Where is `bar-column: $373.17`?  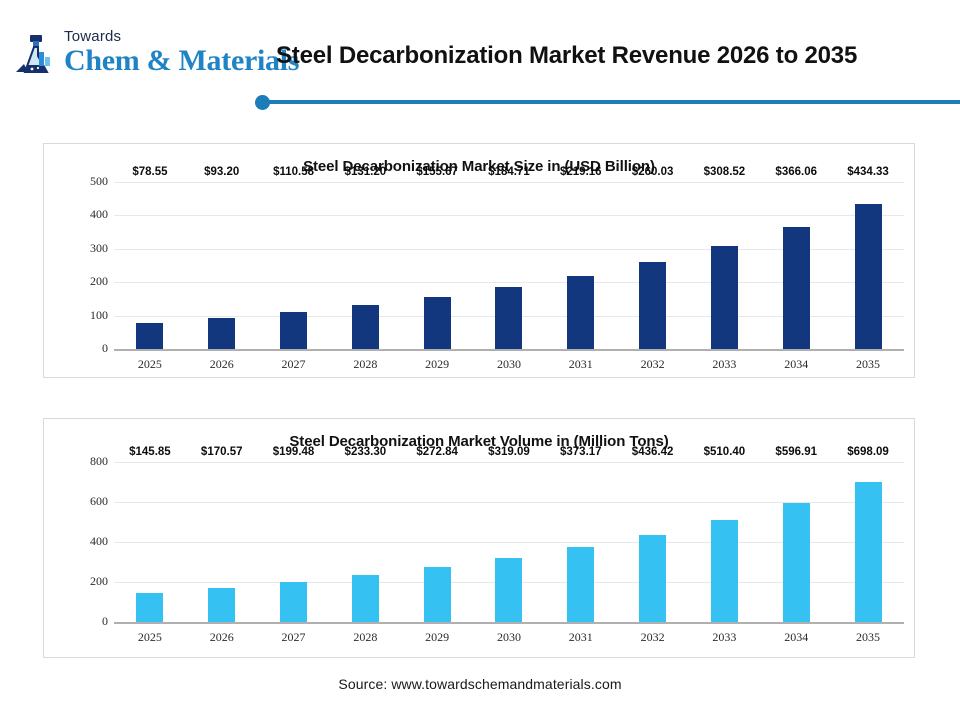 bar-column: $373.17 is located at coordinates (581, 534).